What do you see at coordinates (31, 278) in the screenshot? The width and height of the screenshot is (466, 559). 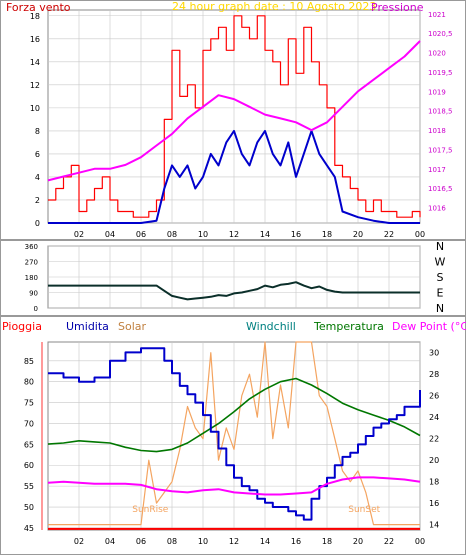 I see `y-tick-label-direction: 180` at bounding box center [31, 278].